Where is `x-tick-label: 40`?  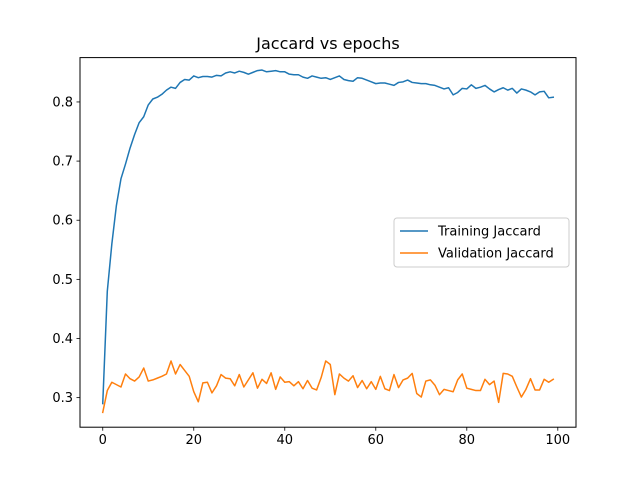 x-tick-label: 40 is located at coordinates (284, 440).